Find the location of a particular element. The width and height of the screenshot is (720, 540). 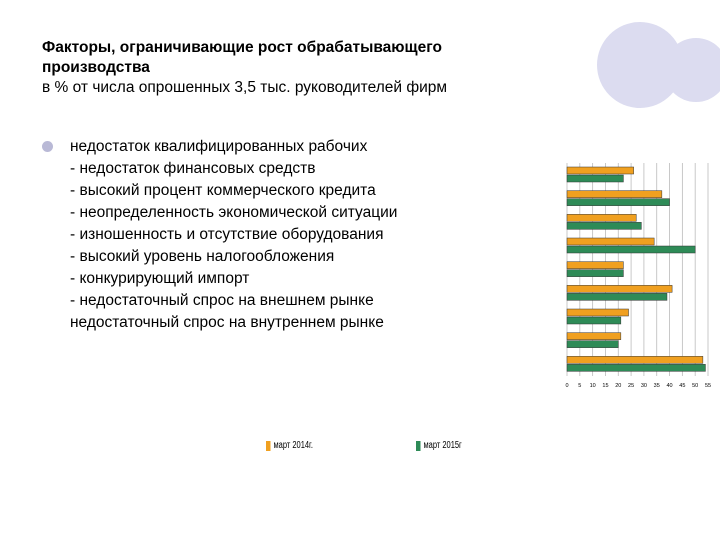

factor-item: недостаток квалифицированных рабочих is located at coordinates (292, 147).